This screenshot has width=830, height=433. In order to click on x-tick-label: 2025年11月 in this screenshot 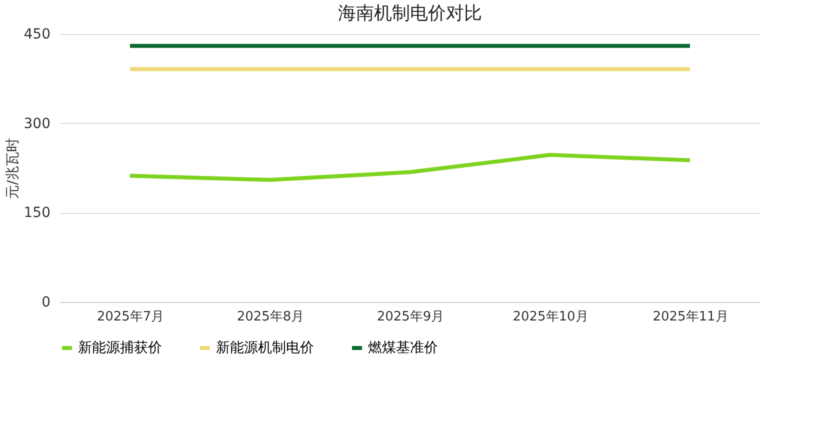, I will do `click(690, 317)`.